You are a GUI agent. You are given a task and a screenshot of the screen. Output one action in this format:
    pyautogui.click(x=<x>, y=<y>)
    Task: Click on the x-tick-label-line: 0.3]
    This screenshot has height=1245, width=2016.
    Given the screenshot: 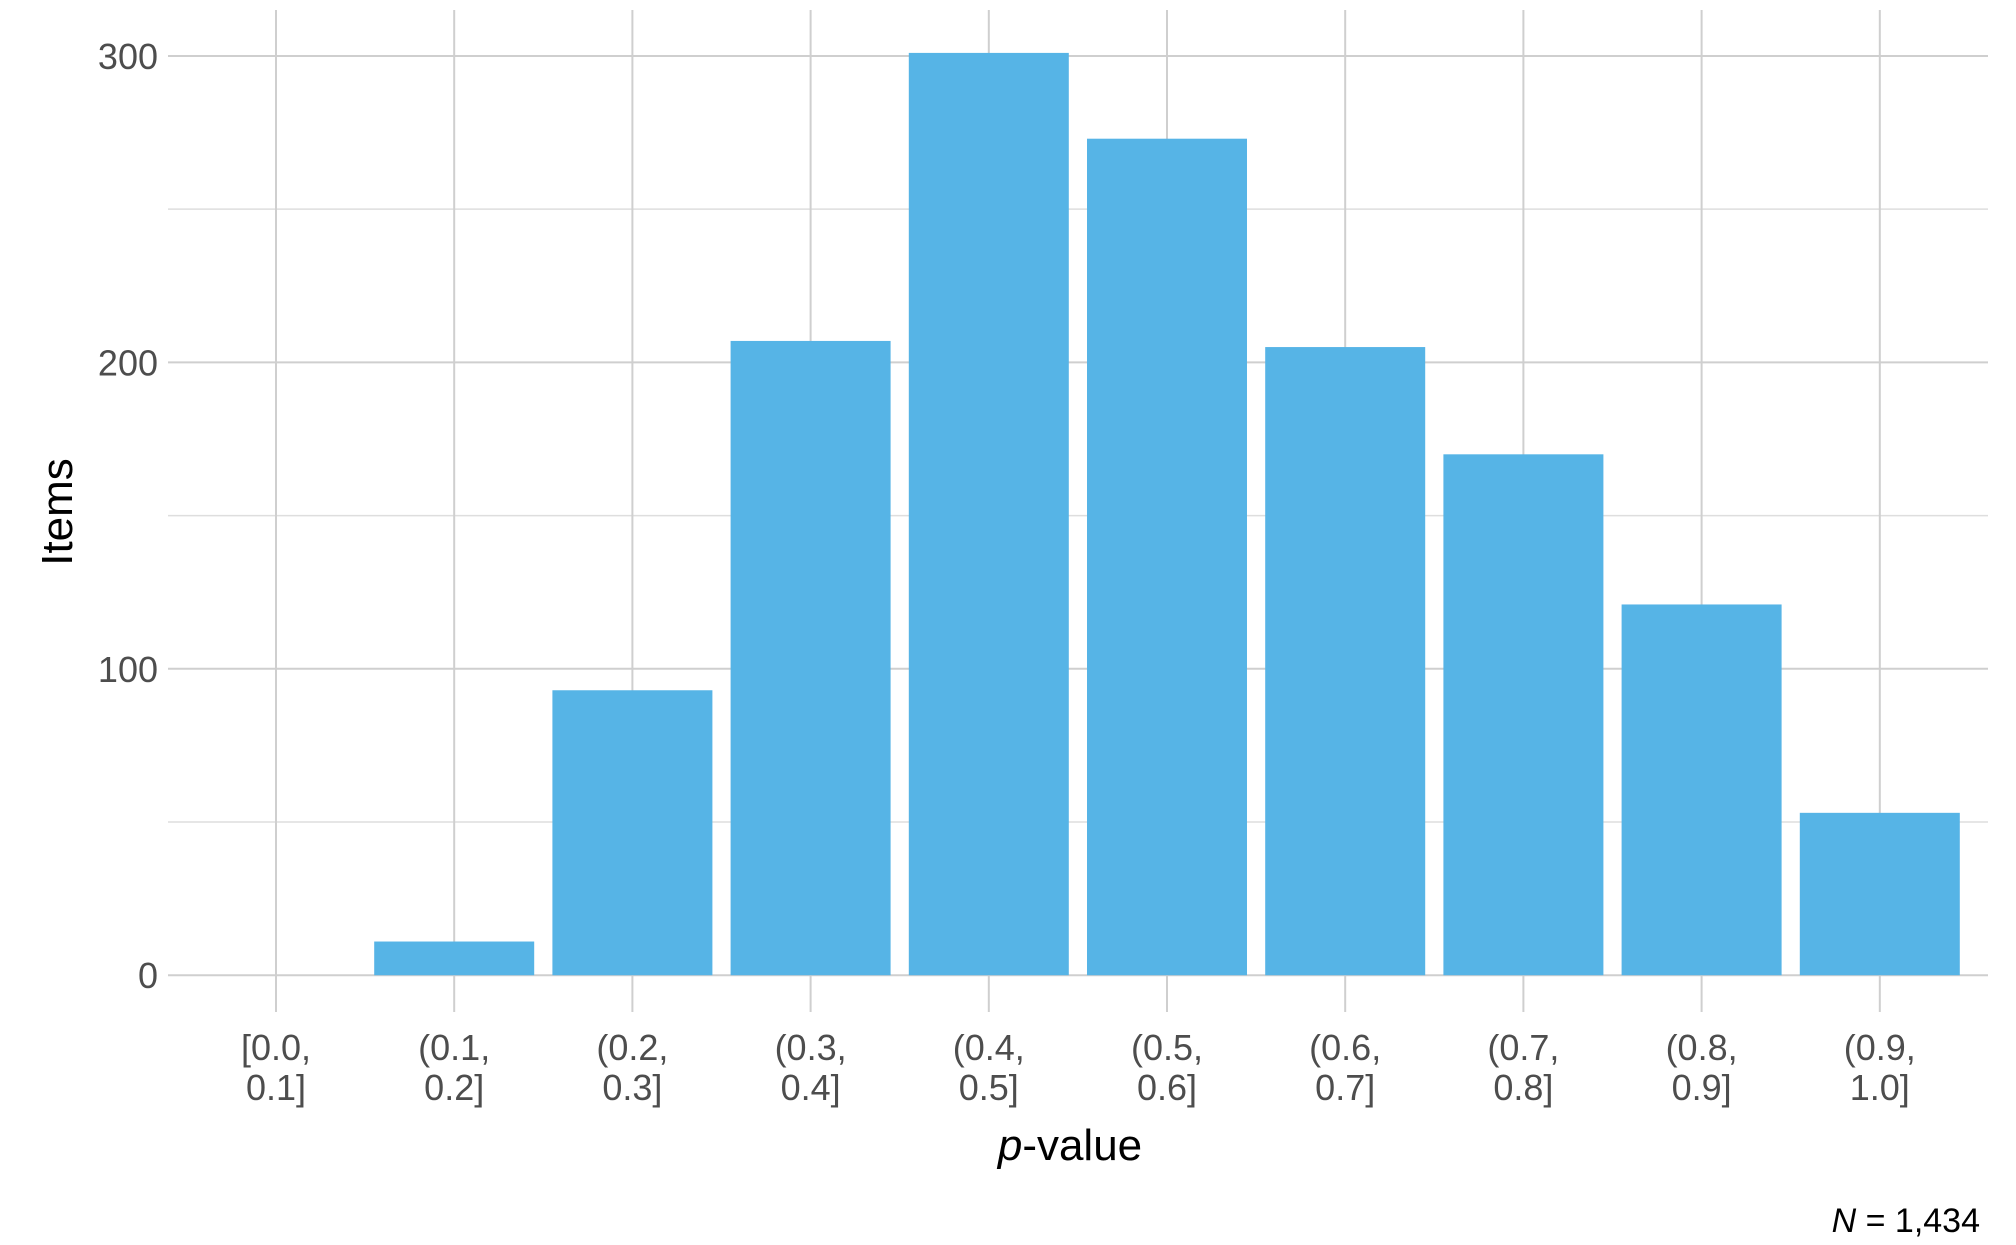 What is the action you would take?
    pyautogui.click(x=632, y=1087)
    